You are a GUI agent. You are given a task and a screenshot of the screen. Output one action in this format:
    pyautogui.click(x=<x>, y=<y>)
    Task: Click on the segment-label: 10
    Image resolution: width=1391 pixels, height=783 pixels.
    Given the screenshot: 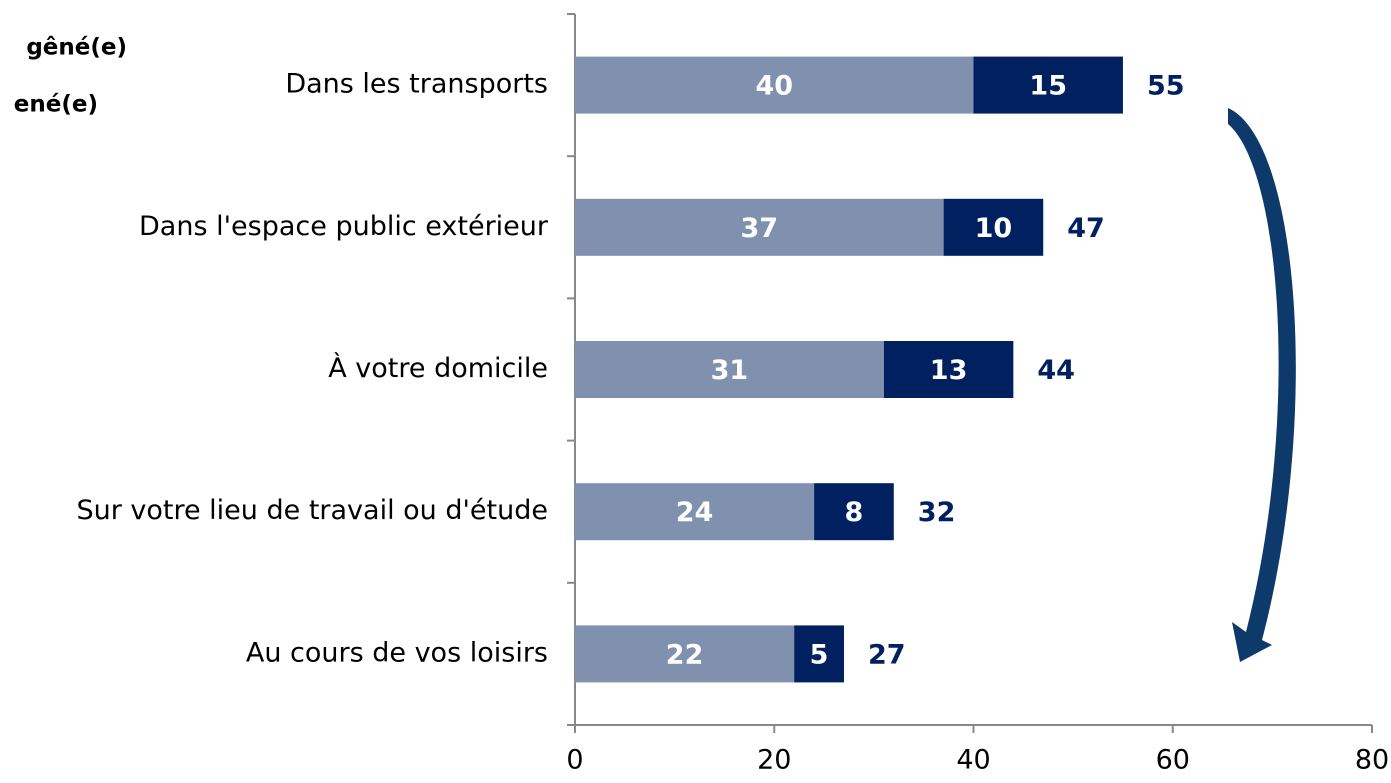 What is the action you would take?
    pyautogui.click(x=994, y=228)
    